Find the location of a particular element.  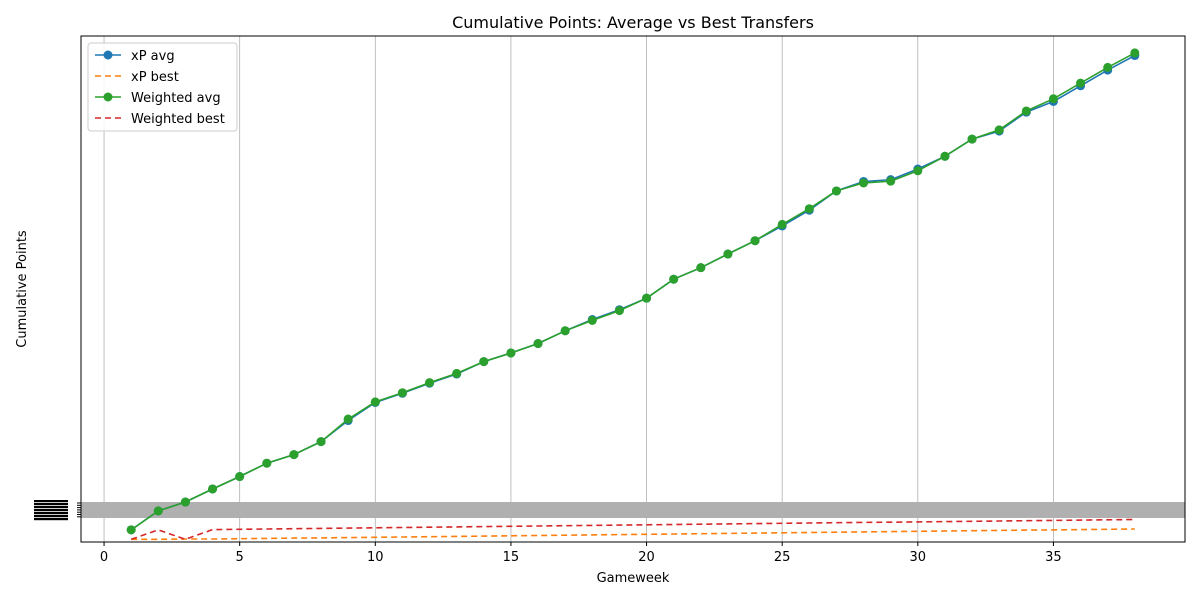

x-tick-label: 0 is located at coordinates (104, 557).